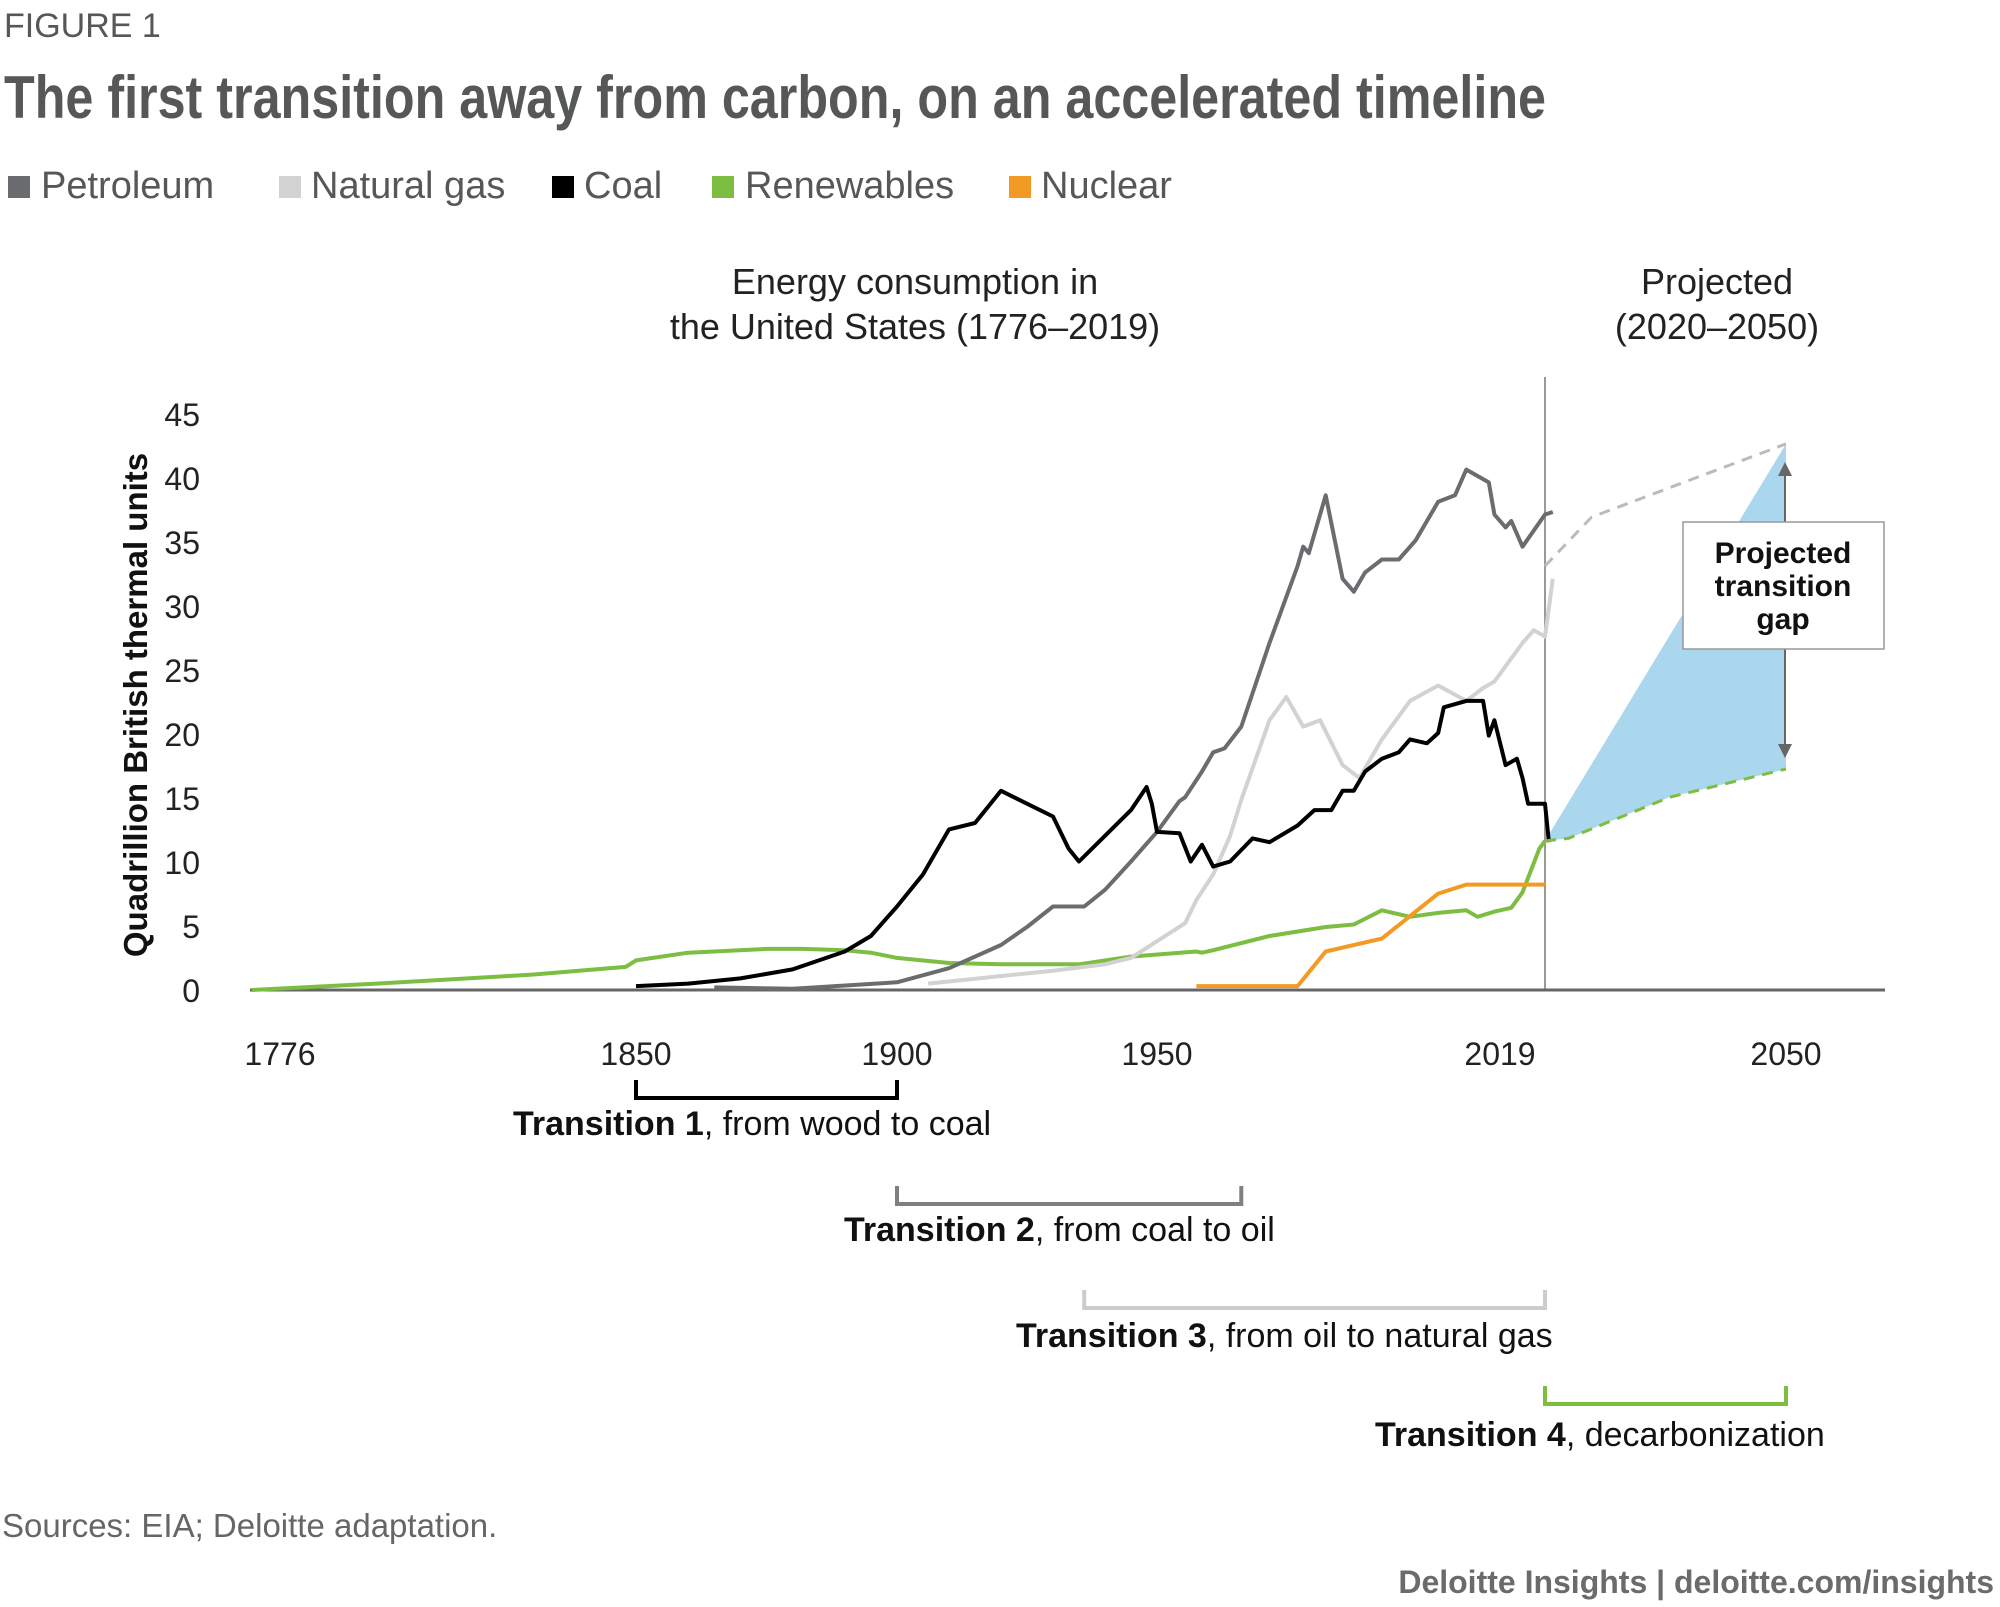 This screenshot has height=1607, width=2000. I want to click on projected-header-line2: (2020–2050), so click(1717, 326).